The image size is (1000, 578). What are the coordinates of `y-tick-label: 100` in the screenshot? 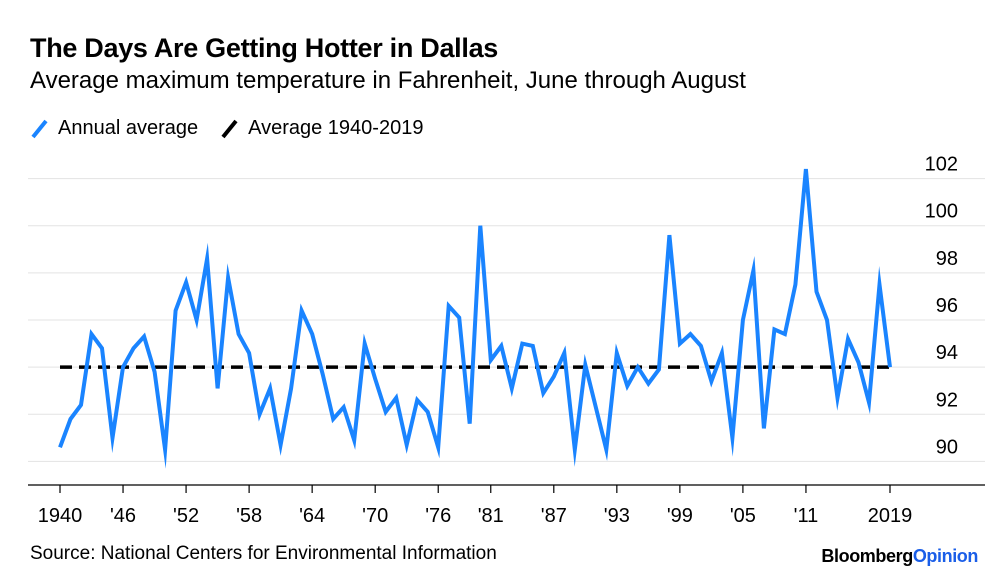 It's located at (941, 212).